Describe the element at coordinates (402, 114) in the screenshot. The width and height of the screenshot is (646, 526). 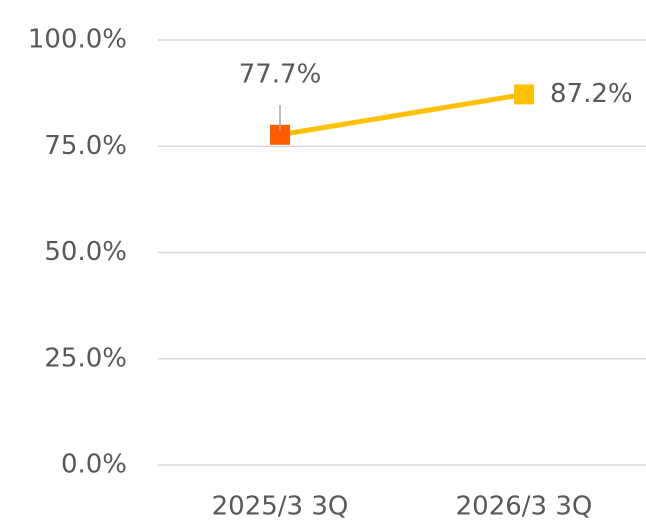
I see `line` at that location.